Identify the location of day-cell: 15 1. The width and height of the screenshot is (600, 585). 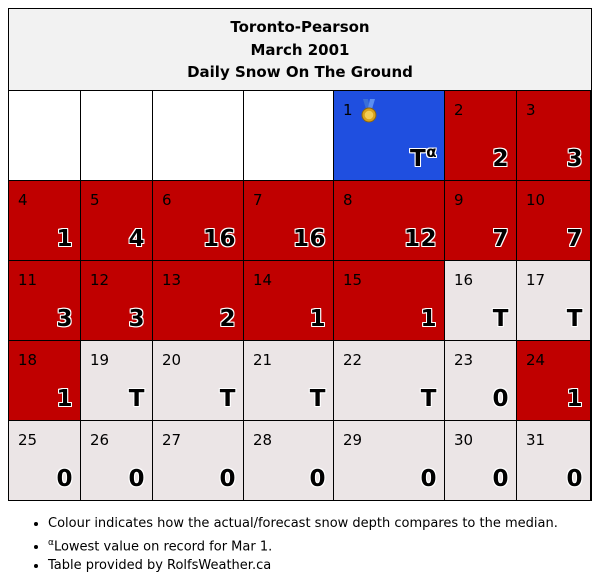
(389, 301).